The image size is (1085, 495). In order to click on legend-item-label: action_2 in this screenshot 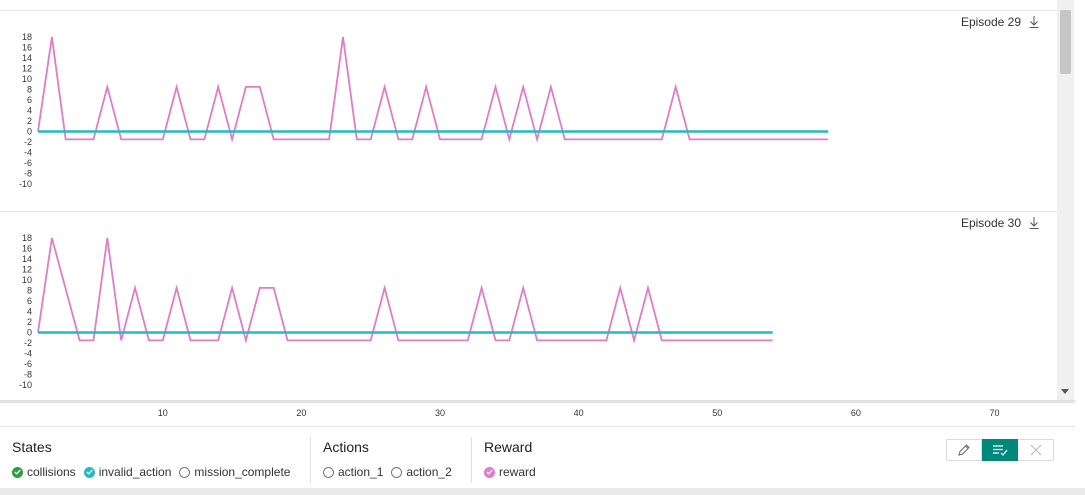, I will do `click(429, 472)`.